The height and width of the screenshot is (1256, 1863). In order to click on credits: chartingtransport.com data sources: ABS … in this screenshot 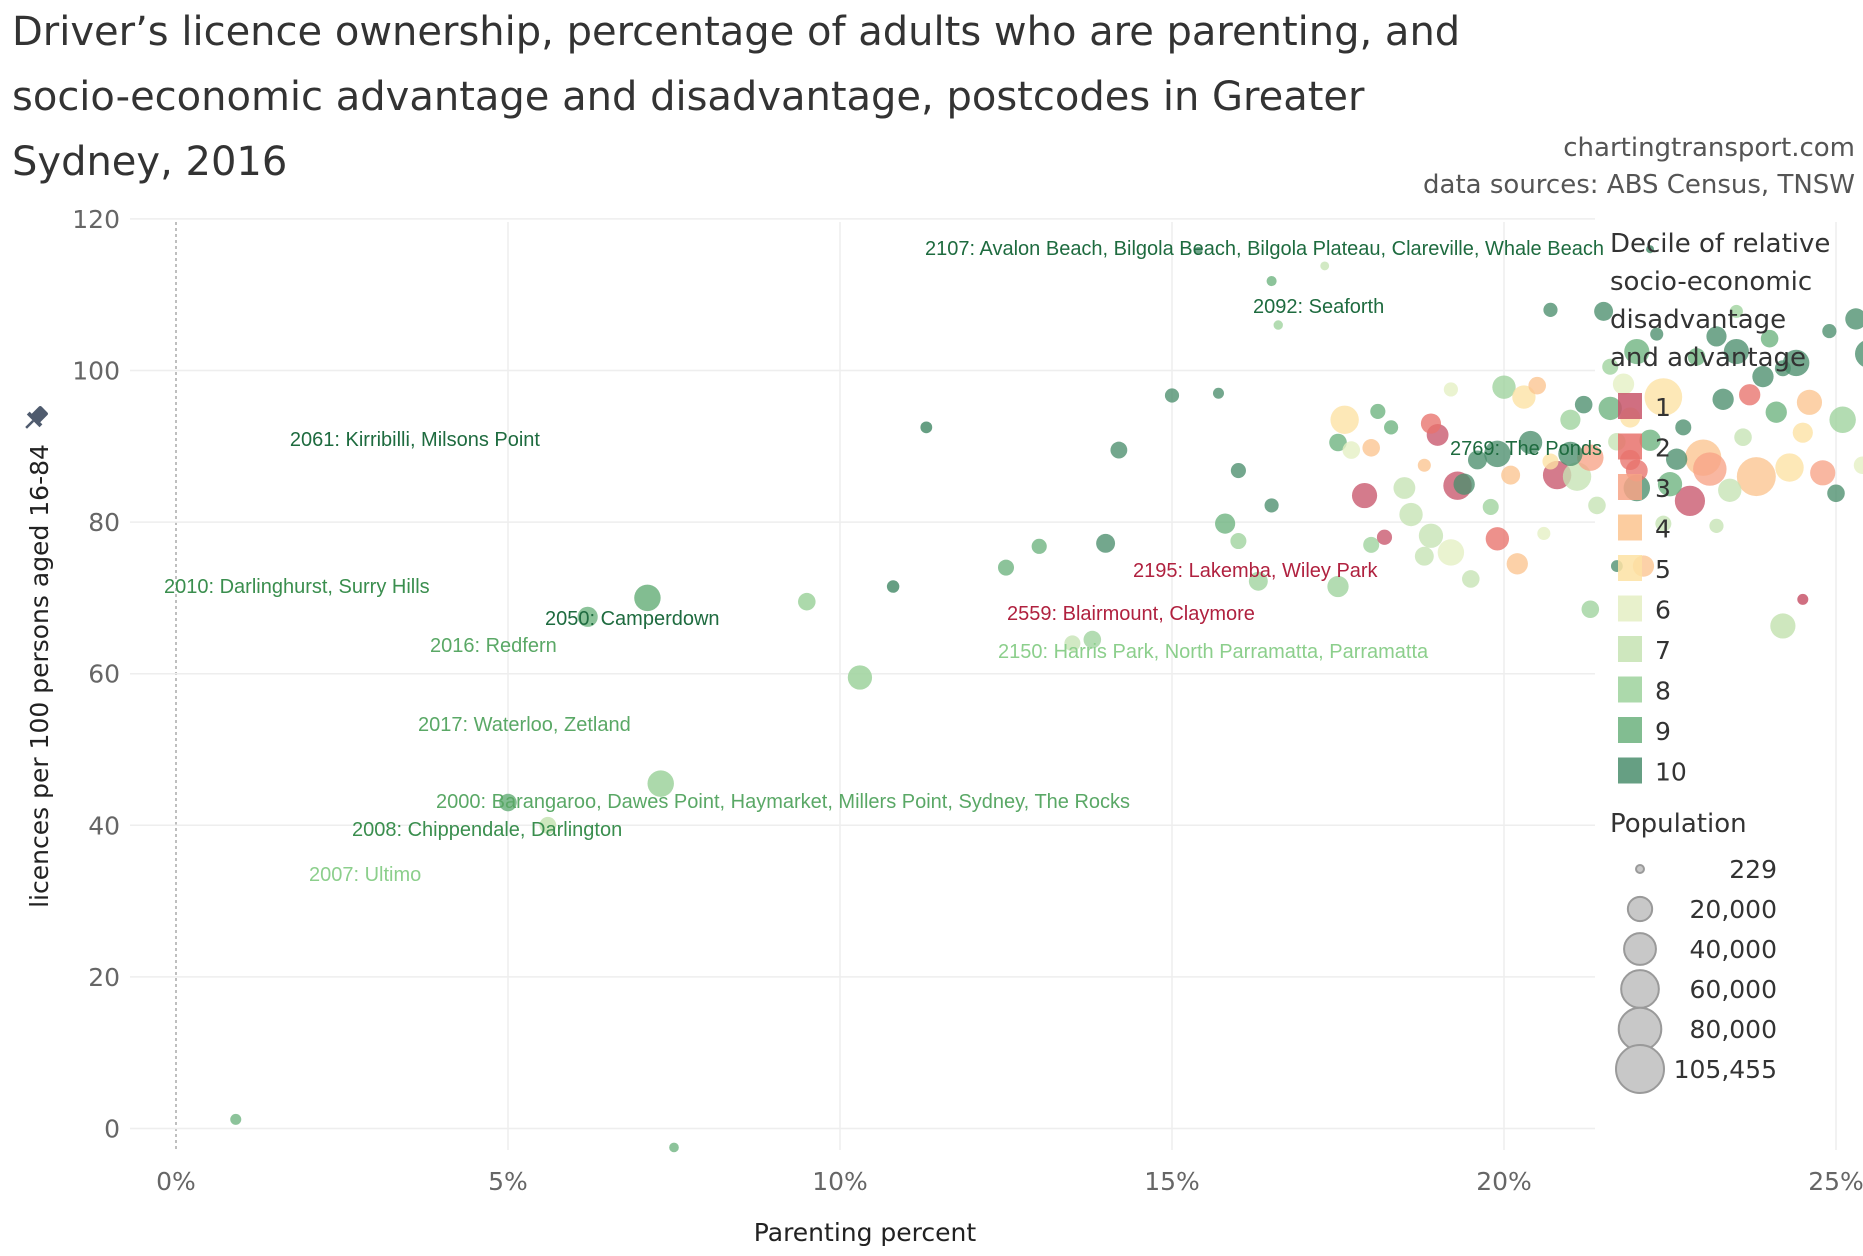, I will do `click(1639, 166)`.